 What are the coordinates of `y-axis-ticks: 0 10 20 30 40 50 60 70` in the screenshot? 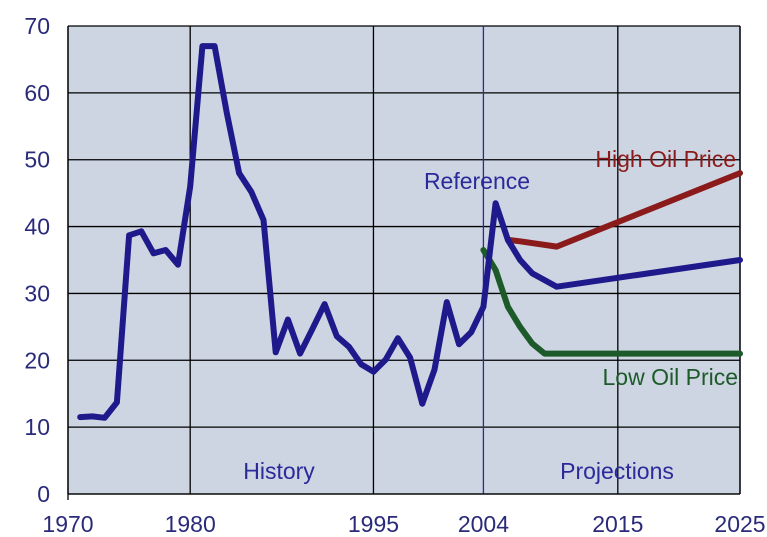 It's located at (37, 260).